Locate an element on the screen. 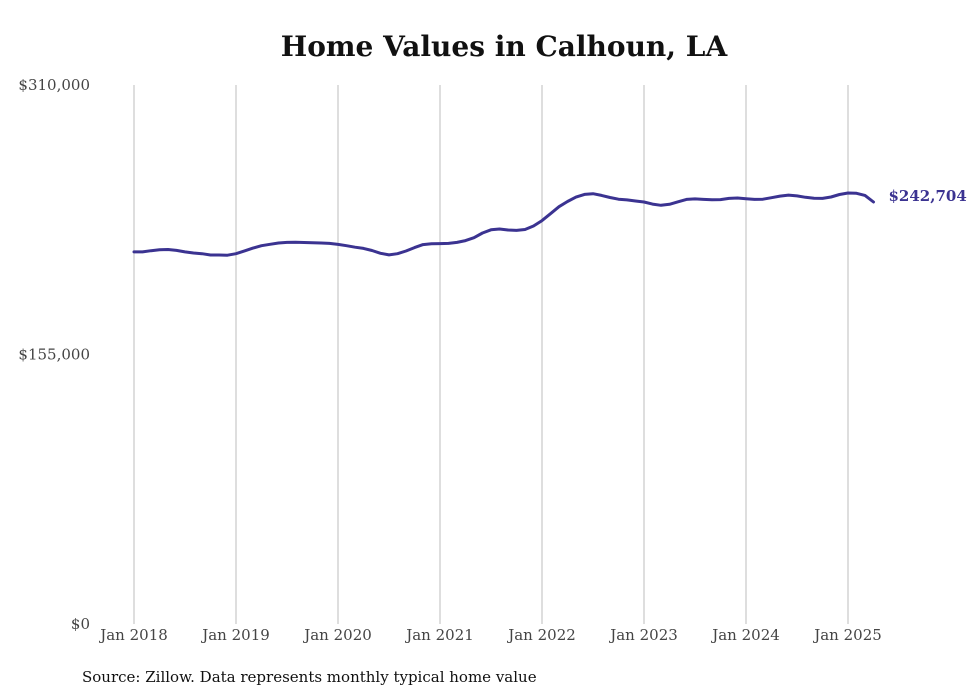 This screenshot has width=980, height=699. chart-title: Home Values in Calhoun, LA is located at coordinates (504, 46).